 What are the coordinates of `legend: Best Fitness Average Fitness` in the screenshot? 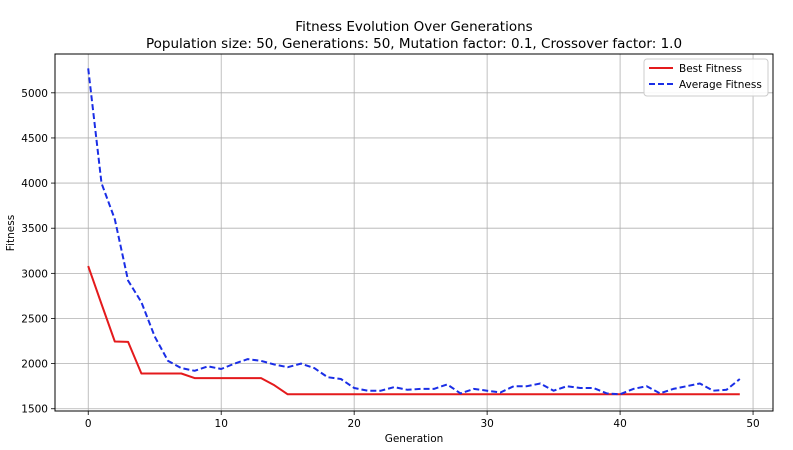 It's located at (706, 77).